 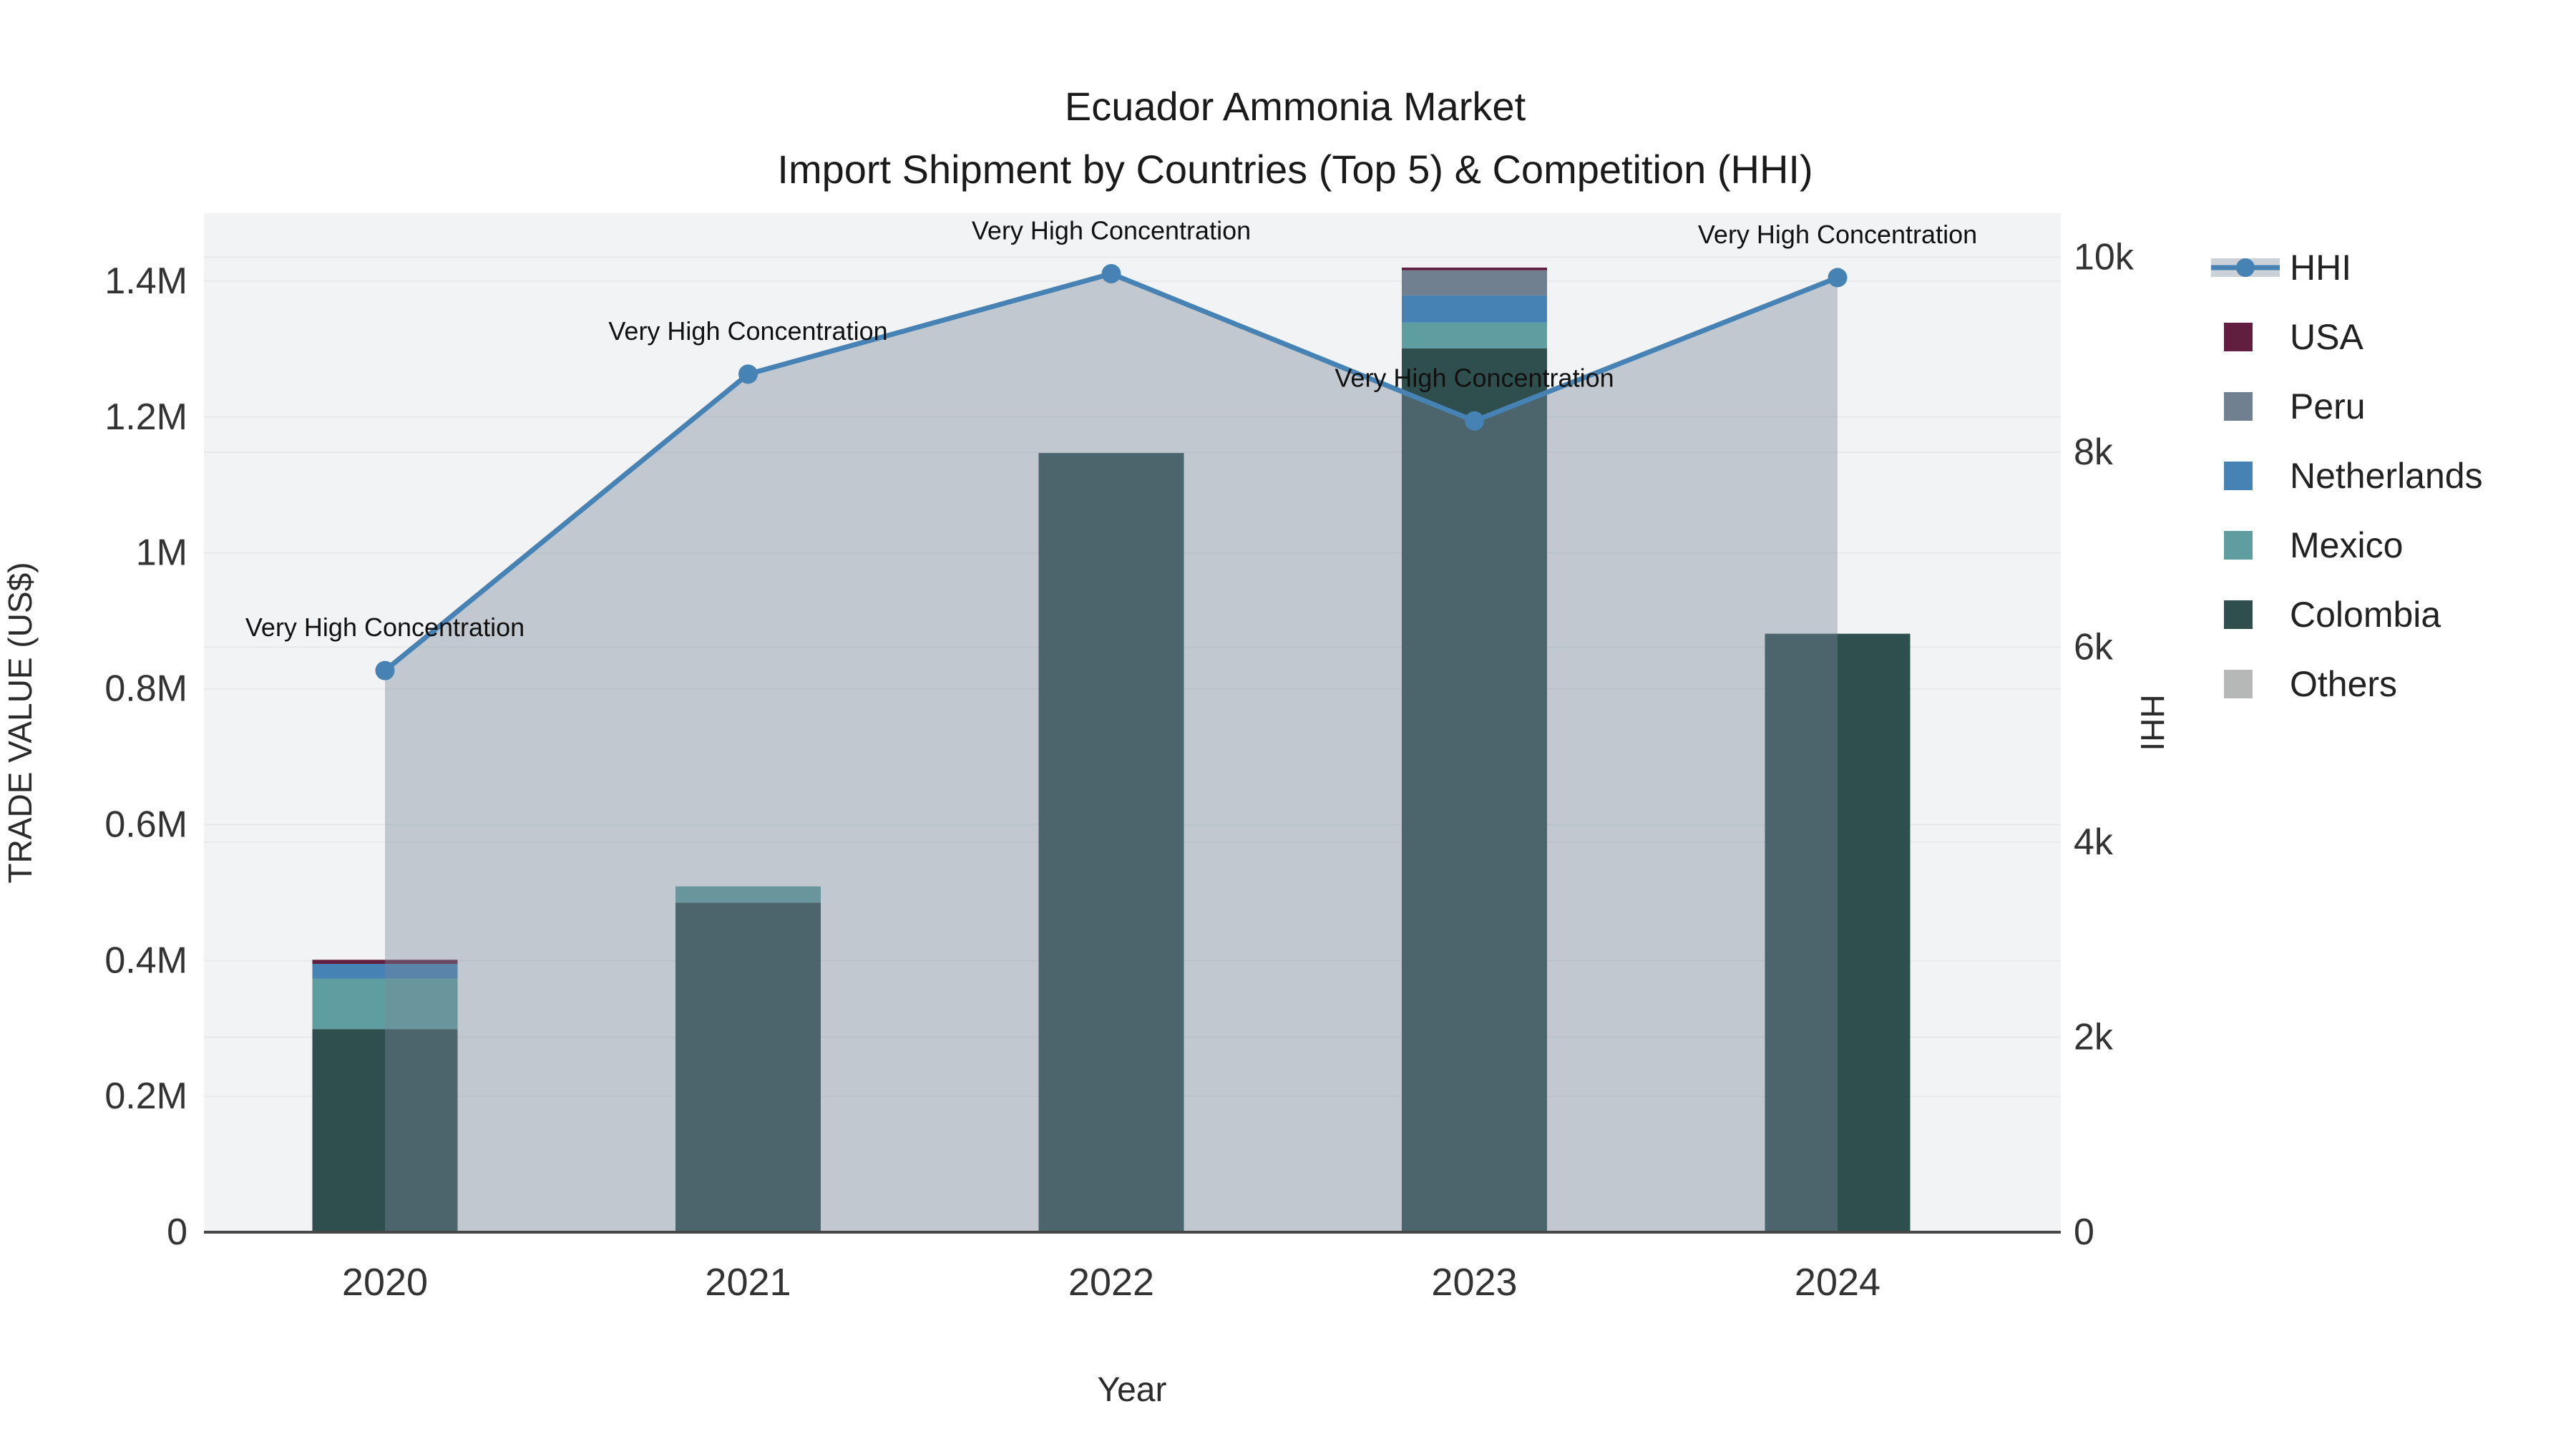 What do you see at coordinates (2084, 1232) in the screenshot?
I see `y-right-tick-0: 0` at bounding box center [2084, 1232].